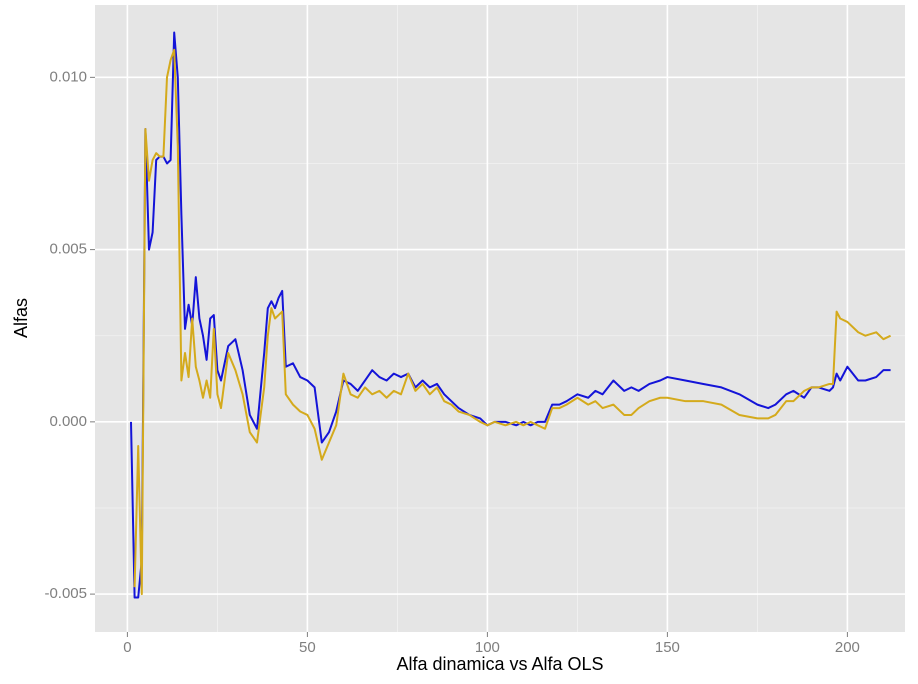 The width and height of the screenshot is (918, 684). Describe the element at coordinates (68, 249) in the screenshot. I see `y-tick-label: 0.005` at that location.